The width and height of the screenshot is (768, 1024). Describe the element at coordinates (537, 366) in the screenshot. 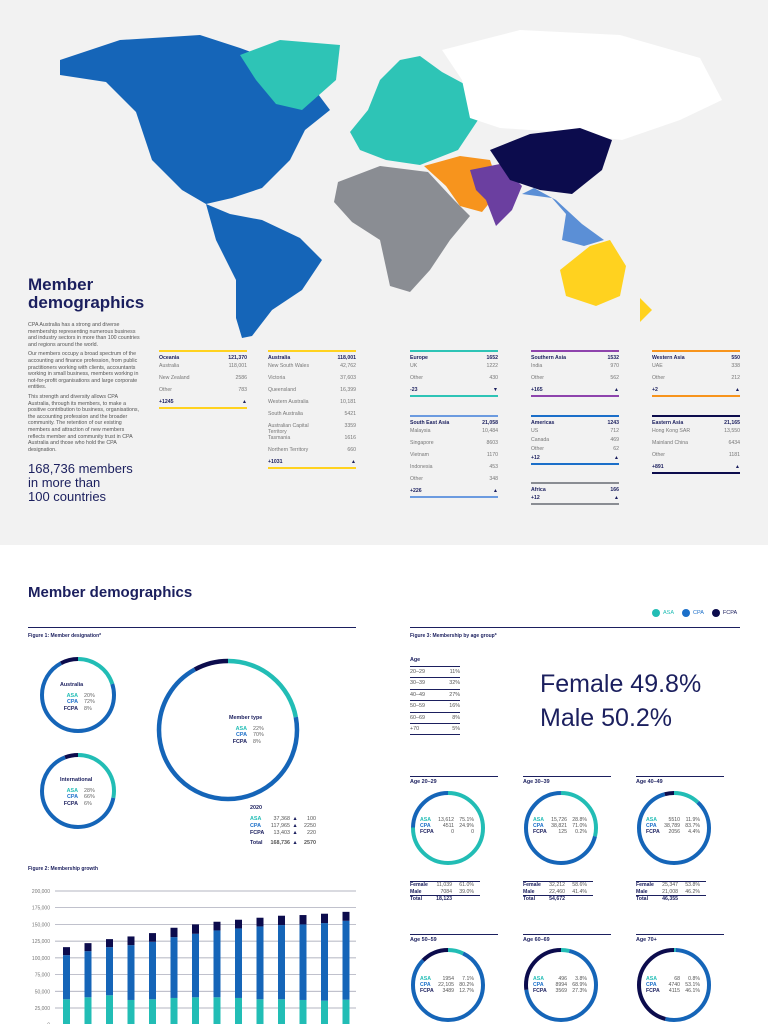

I see `row-label: India` at that location.